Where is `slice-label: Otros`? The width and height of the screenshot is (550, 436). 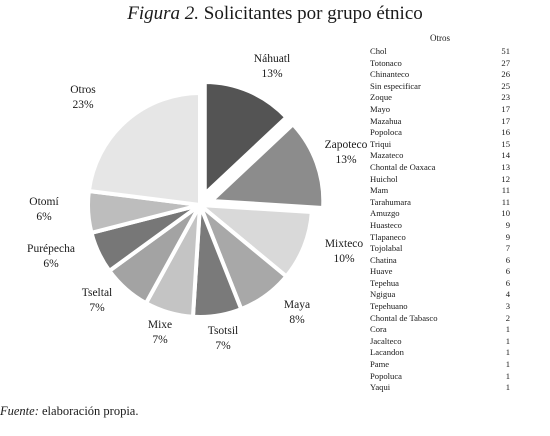
slice-label: Otros is located at coordinates (83, 90).